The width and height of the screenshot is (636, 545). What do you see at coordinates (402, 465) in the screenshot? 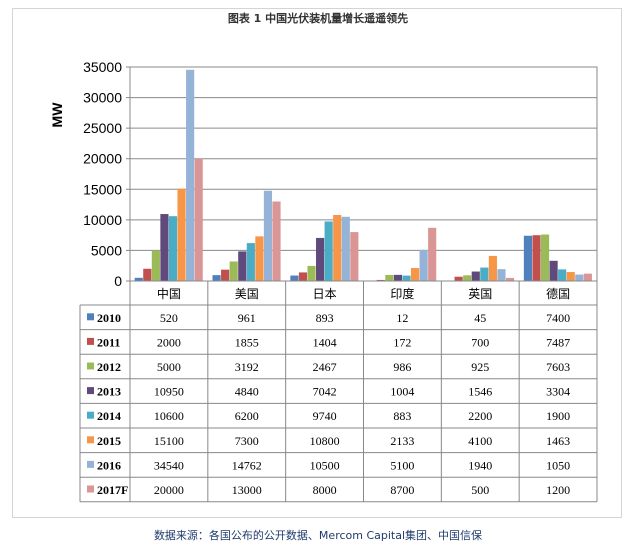
I see `data-label: 5100` at bounding box center [402, 465].